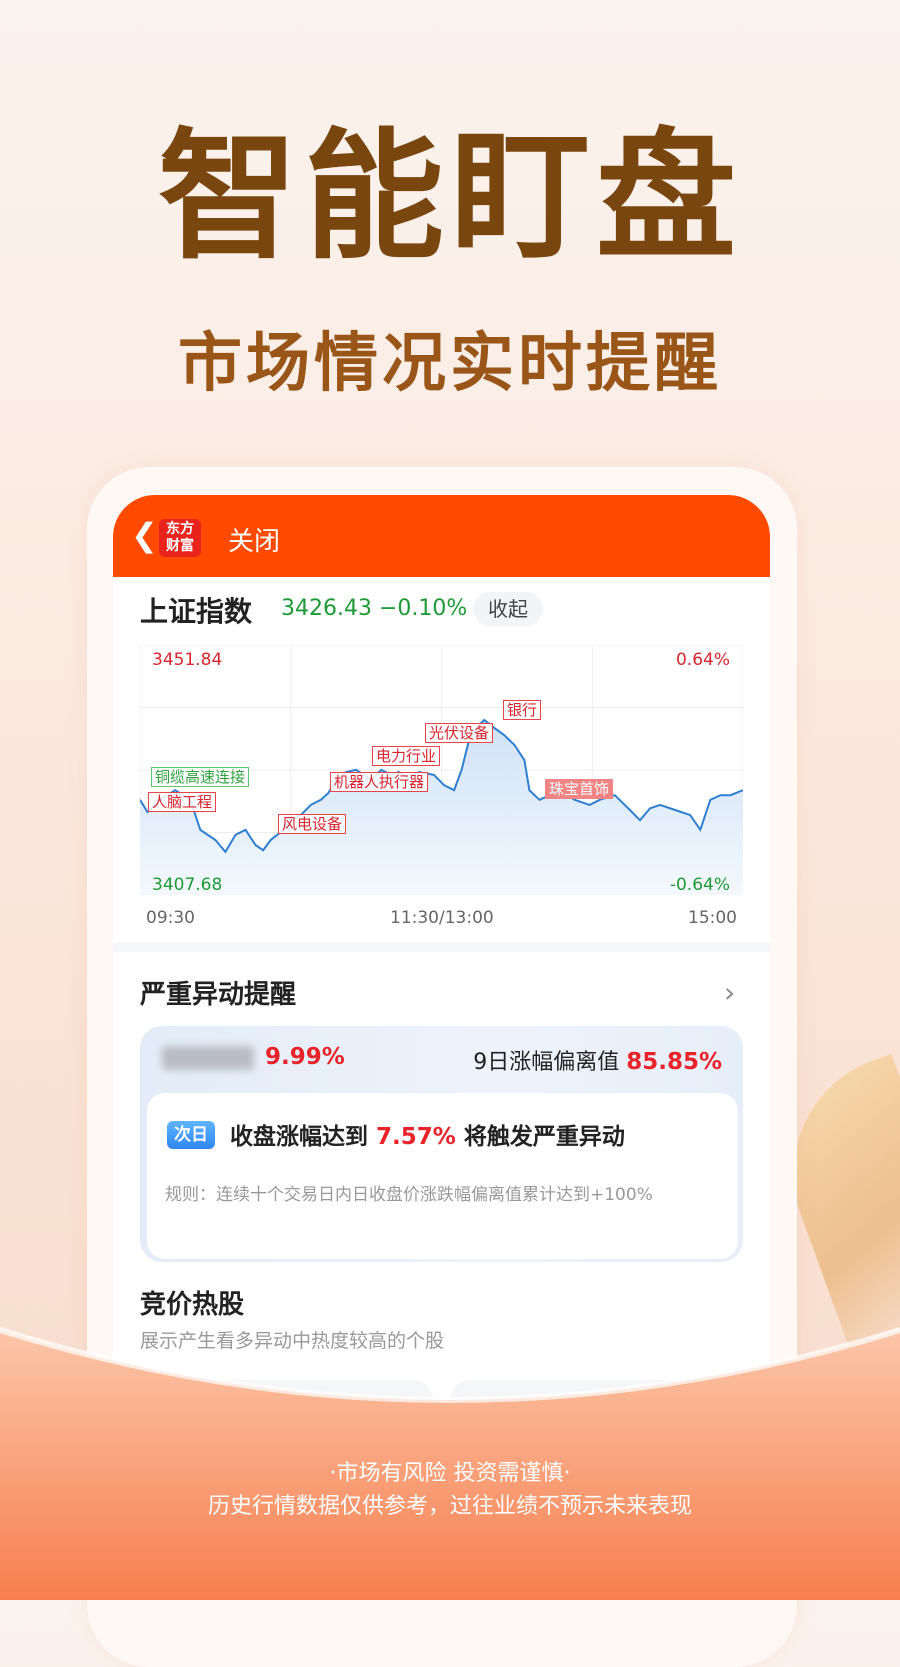 The image size is (900, 1667). Describe the element at coordinates (192, 1305) in the screenshot. I see `hot-section-title: 竞价热股` at that location.